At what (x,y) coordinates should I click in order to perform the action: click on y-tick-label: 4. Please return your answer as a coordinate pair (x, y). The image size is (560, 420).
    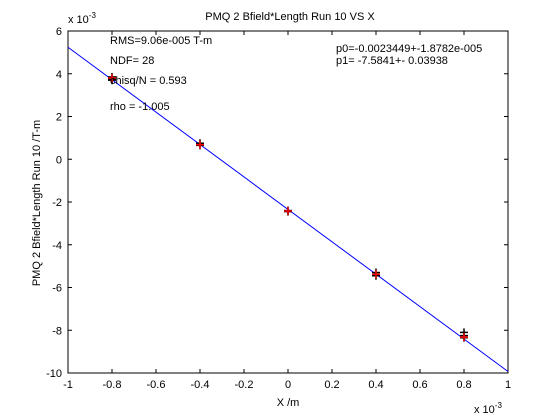
    Looking at the image, I should click on (59, 75).